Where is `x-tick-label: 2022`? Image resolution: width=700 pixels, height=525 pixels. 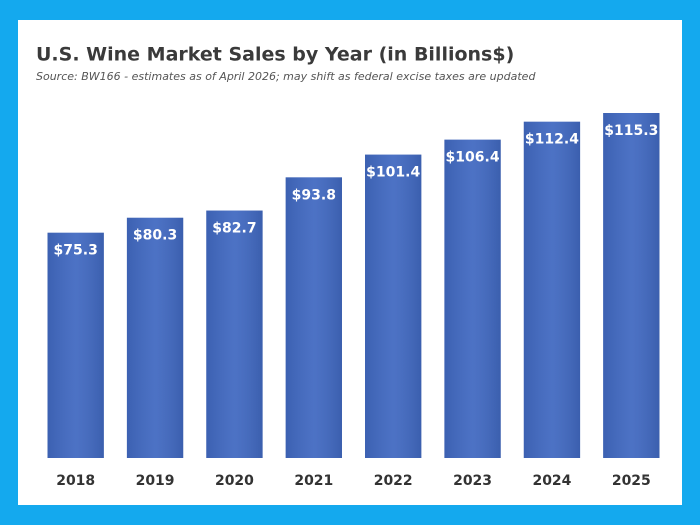 x-tick-label: 2022 is located at coordinates (393, 481).